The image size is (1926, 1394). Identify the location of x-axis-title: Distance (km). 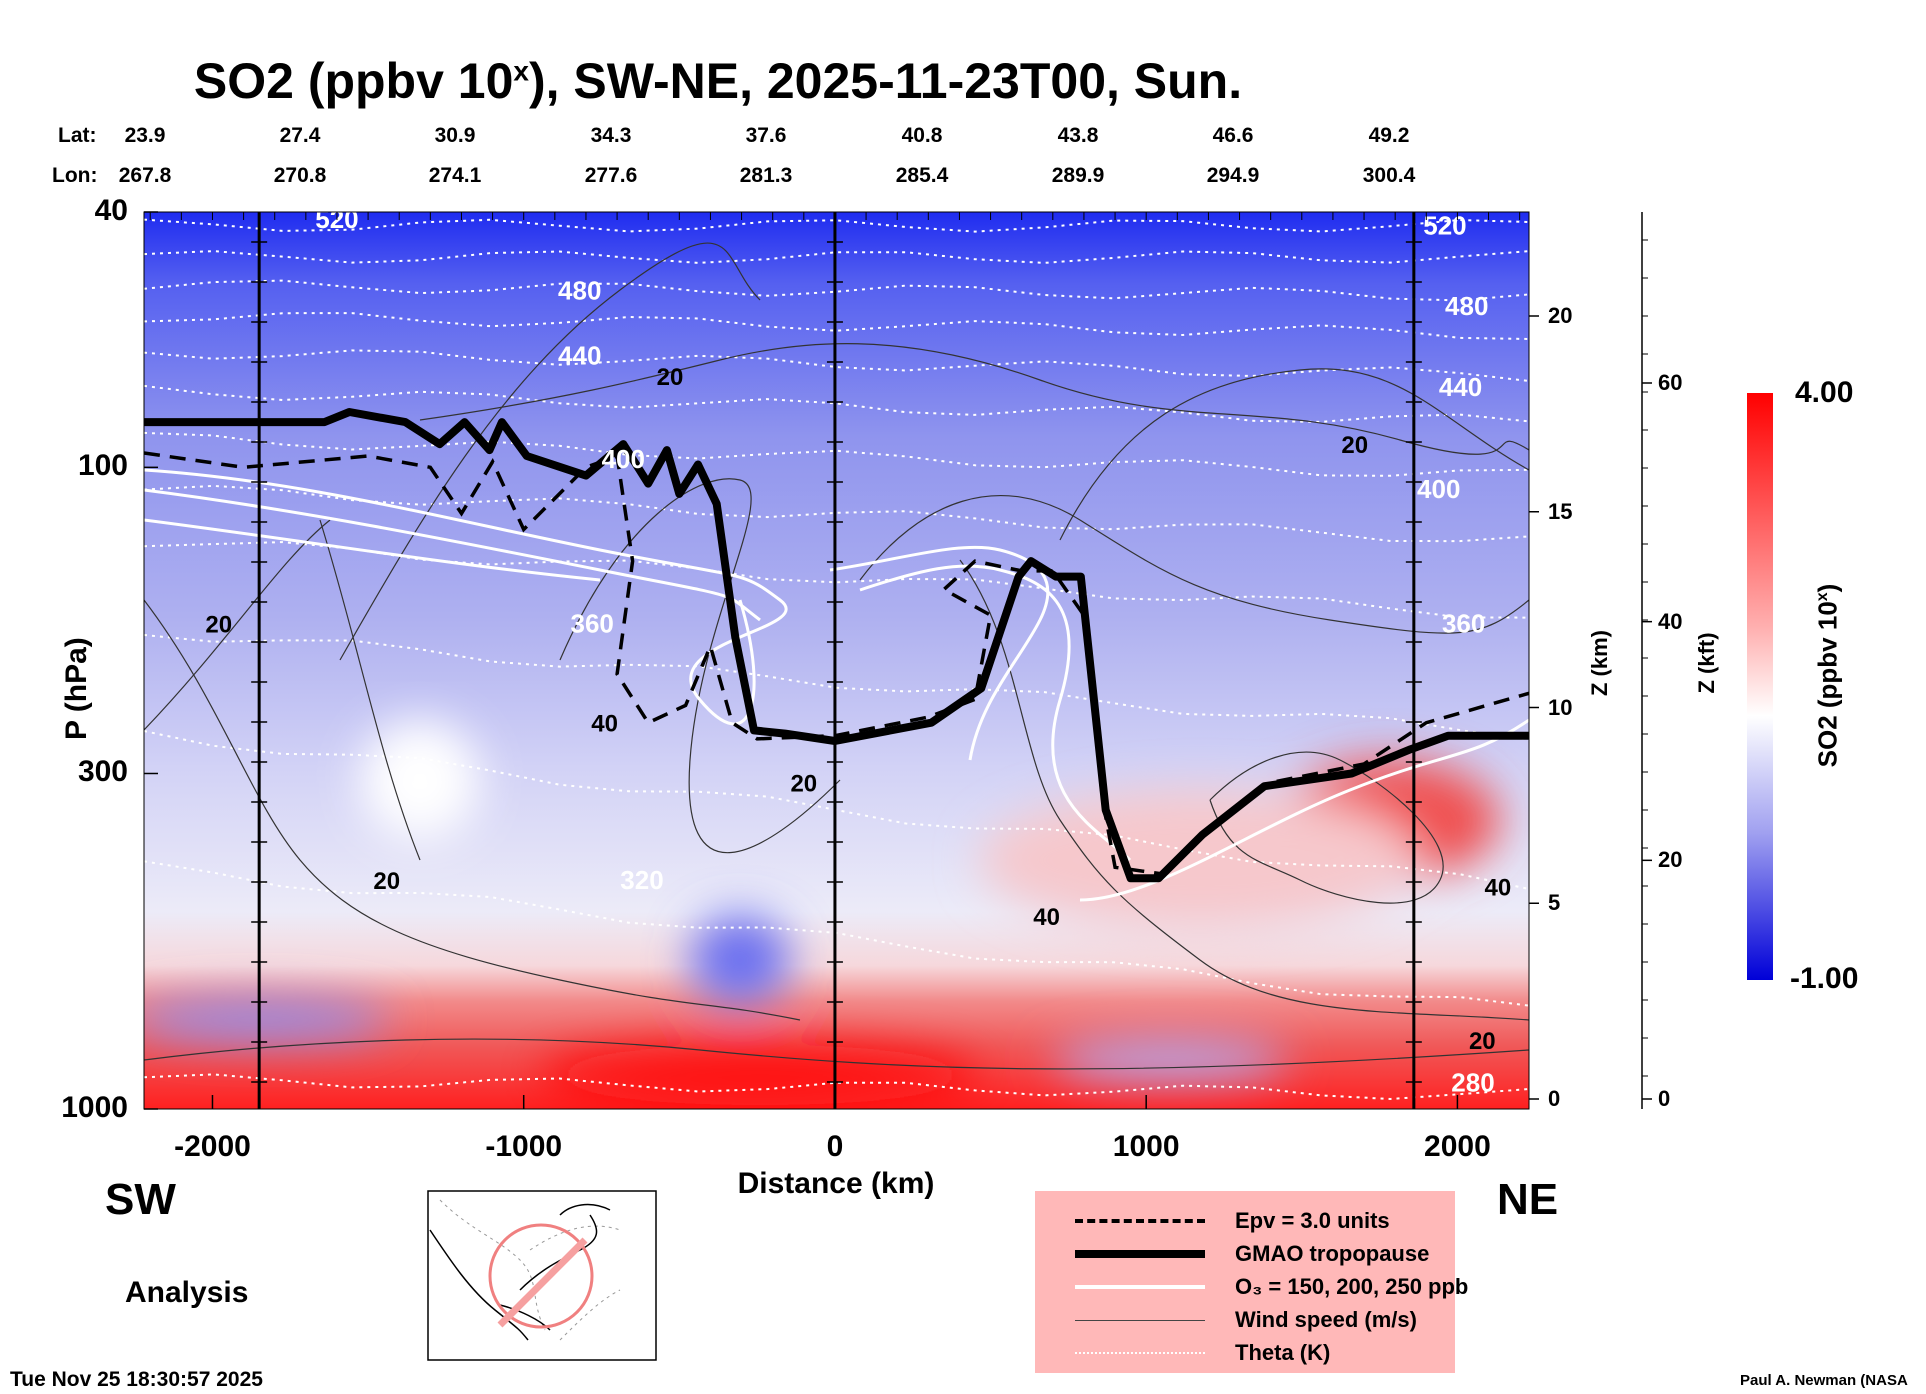
(836, 1183).